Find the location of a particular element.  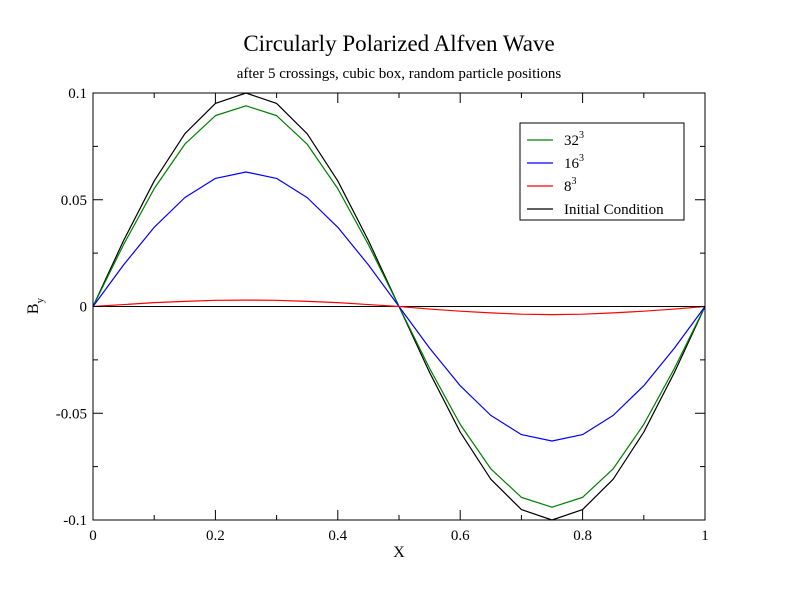

x-axis-label: X is located at coordinates (399, 552).